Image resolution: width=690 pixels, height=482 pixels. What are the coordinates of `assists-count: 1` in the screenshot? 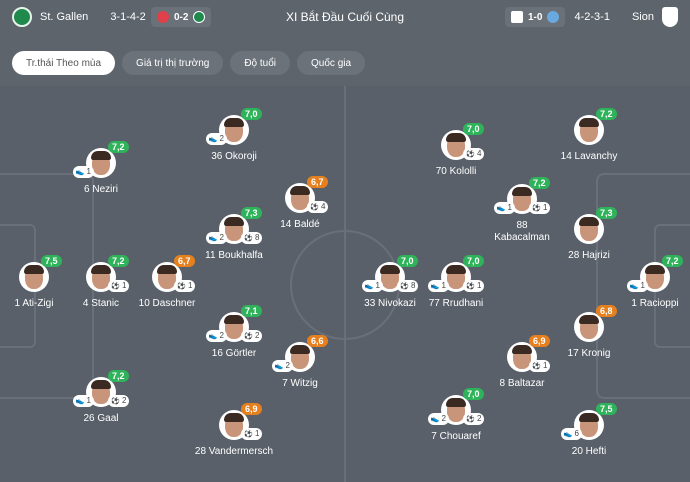 It's located at (376, 285).